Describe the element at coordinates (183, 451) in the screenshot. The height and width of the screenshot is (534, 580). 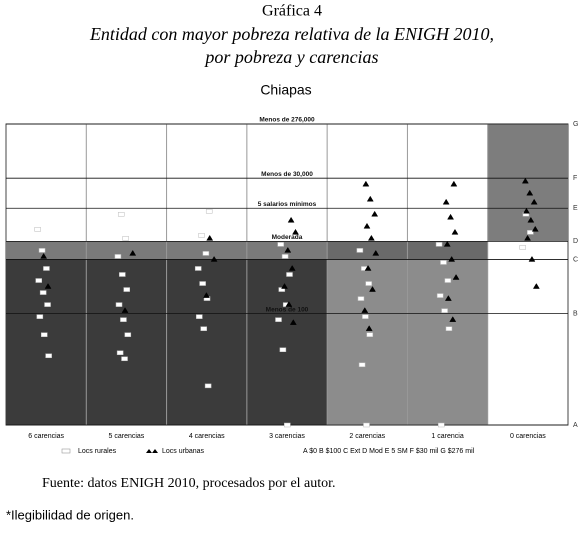
I see `legend-label: Locs urbanas` at that location.